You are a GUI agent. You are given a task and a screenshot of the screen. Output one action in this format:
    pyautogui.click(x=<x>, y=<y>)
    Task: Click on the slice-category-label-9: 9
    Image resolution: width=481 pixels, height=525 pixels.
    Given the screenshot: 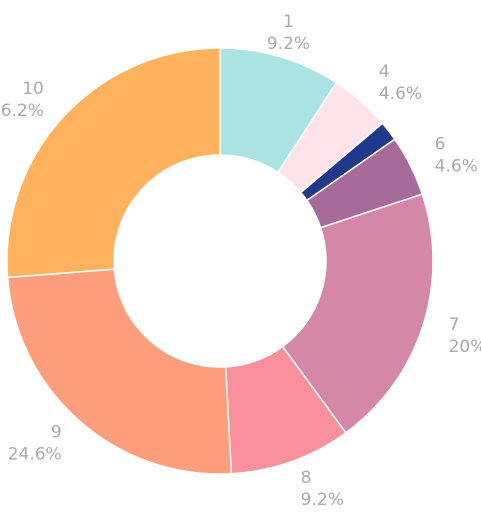 What is the action you would take?
    pyautogui.click(x=56, y=432)
    